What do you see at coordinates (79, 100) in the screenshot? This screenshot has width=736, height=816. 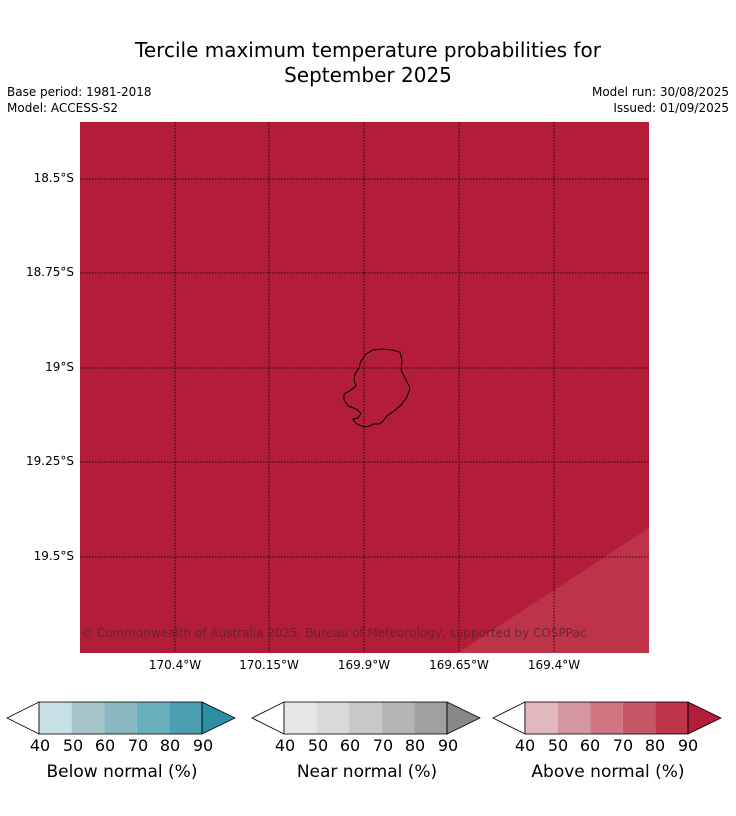 I see `meta-left: Base period: 1981-2018 Model: ACCESS-S2` at bounding box center [79, 100].